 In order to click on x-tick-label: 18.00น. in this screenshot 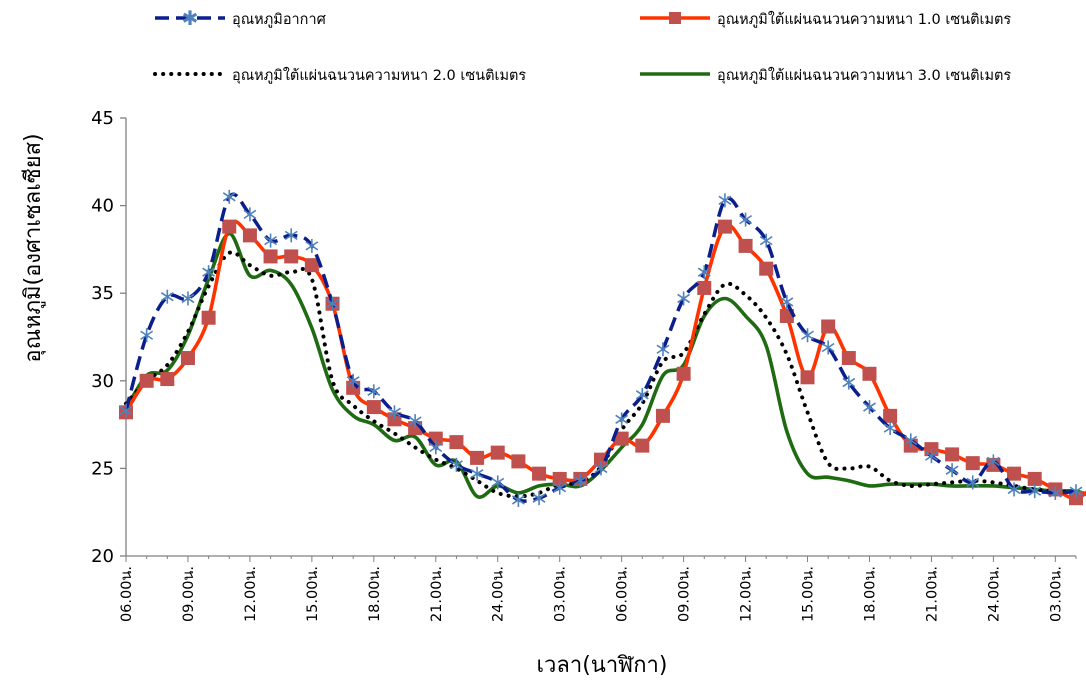, I will do `click(375, 594)`.